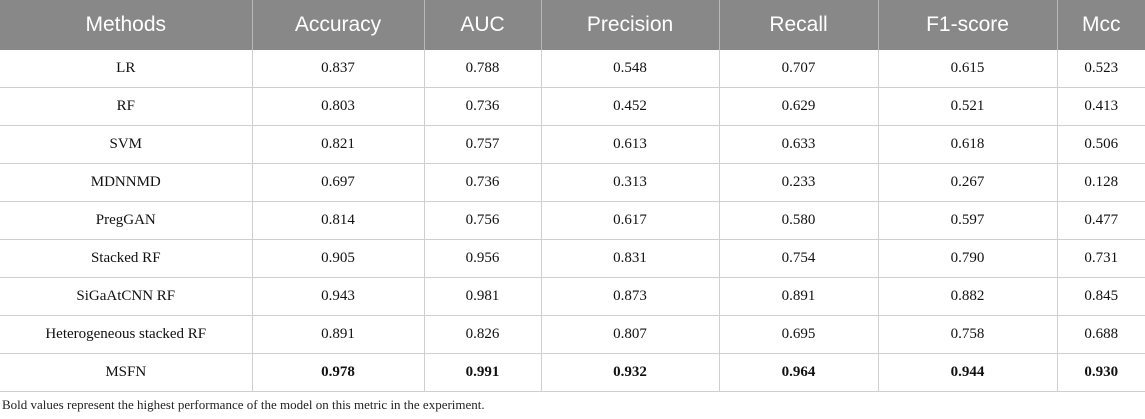 This screenshot has width=1145, height=419. Describe the element at coordinates (798, 106) in the screenshot. I see `recall-cell: 0.629` at that location.